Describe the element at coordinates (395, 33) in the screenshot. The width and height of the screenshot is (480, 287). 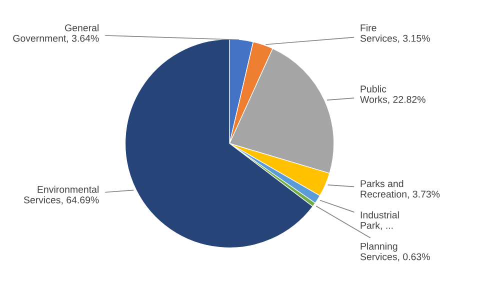
I see `slice-label: Fire Services, 3.15%` at that location.